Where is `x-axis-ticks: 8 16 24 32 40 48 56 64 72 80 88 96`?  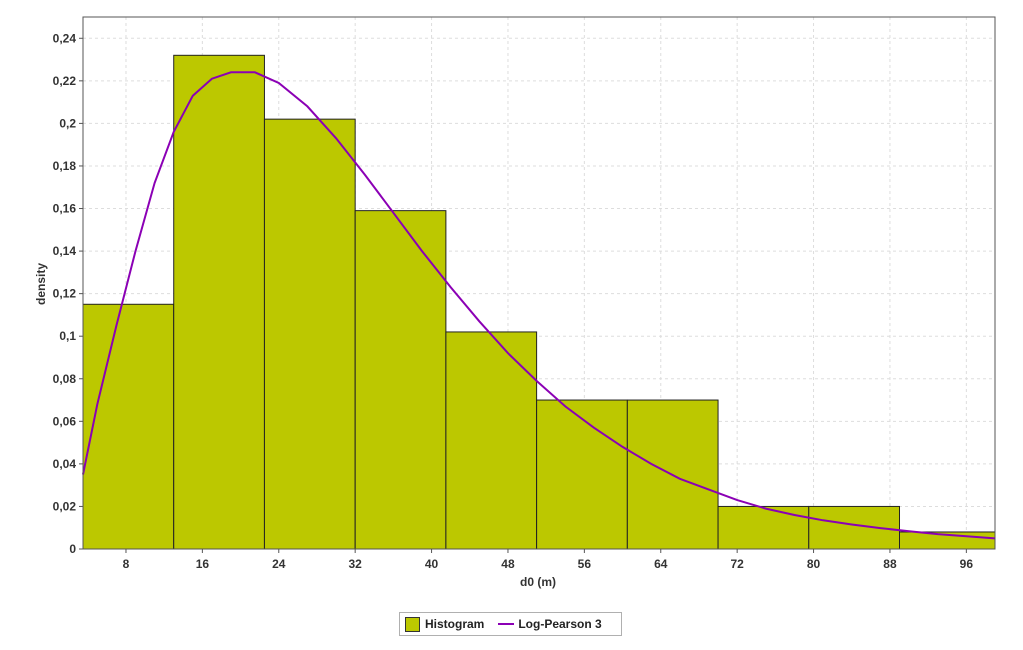 x-axis-ticks: 8 16 24 32 40 48 56 64 72 80 88 96 is located at coordinates (548, 560).